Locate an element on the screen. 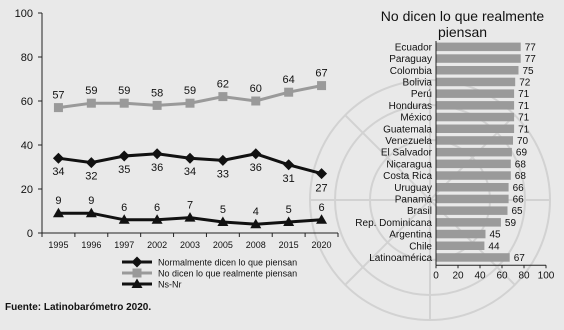 The width and height of the screenshot is (564, 330). bar-category-label: Colombia is located at coordinates (411, 71).